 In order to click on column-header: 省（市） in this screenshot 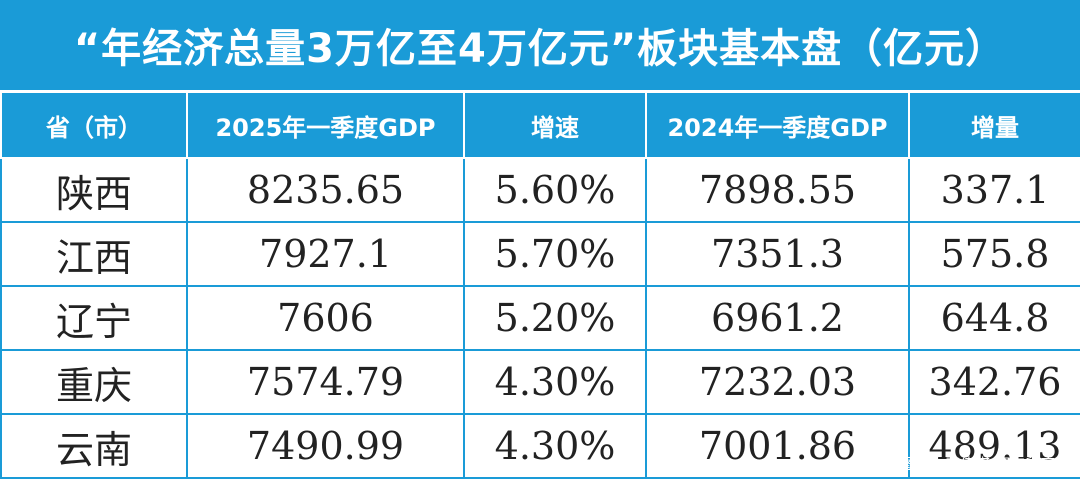, I will do `click(94, 124)`.